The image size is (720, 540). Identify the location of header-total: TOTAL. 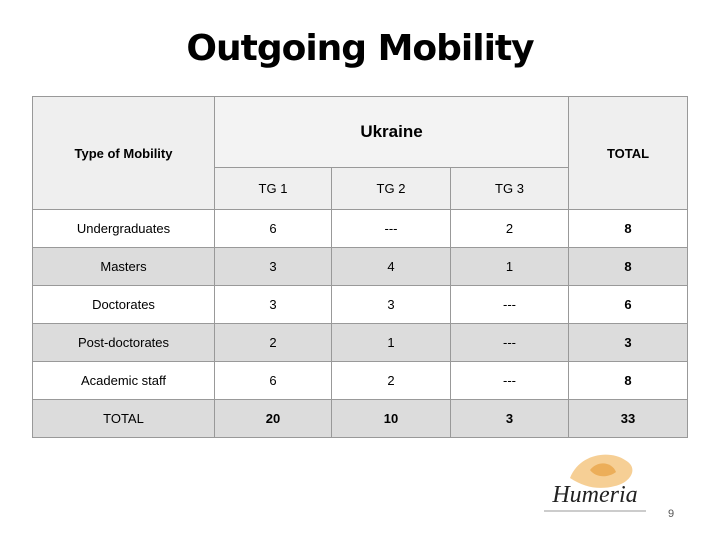
(628, 153).